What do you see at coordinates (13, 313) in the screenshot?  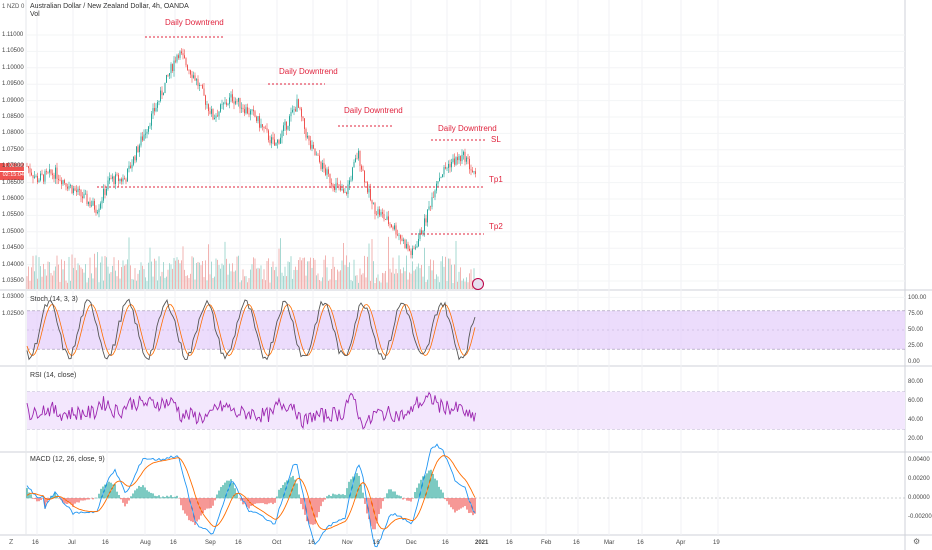 I see `price-tick-label: 1.02500` at bounding box center [13, 313].